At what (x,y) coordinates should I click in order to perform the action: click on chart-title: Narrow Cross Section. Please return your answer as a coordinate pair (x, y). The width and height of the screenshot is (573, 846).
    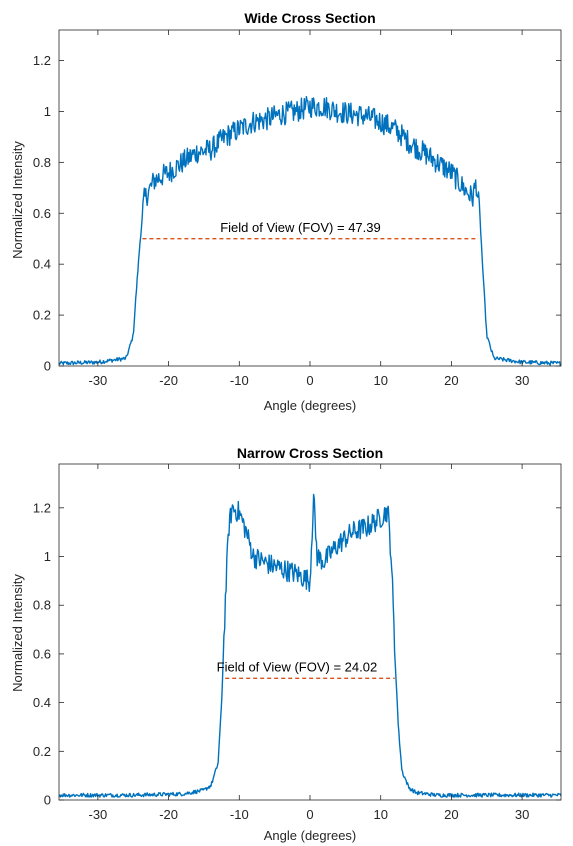
    Looking at the image, I should click on (310, 453).